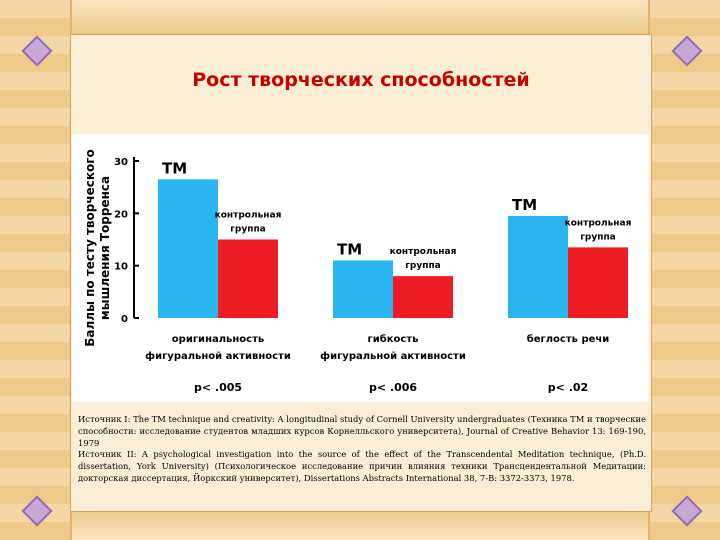 Image resolution: width=720 pixels, height=540 pixels. What do you see at coordinates (121, 267) in the screenshot?
I see `y-tick-label: 10` at bounding box center [121, 267].